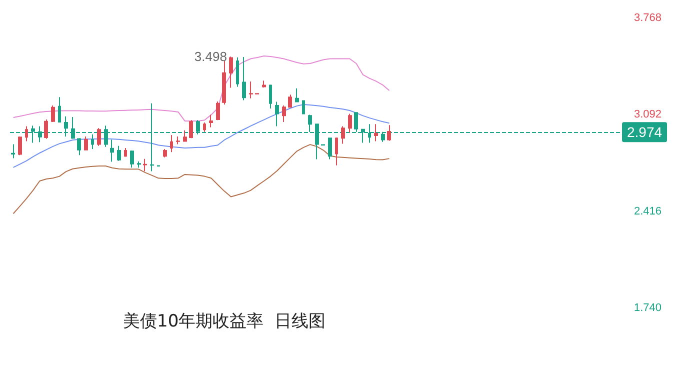 The height and width of the screenshot is (369, 680). What do you see at coordinates (648, 308) in the screenshot?
I see `y-tick-label: 1.740` at bounding box center [648, 308].